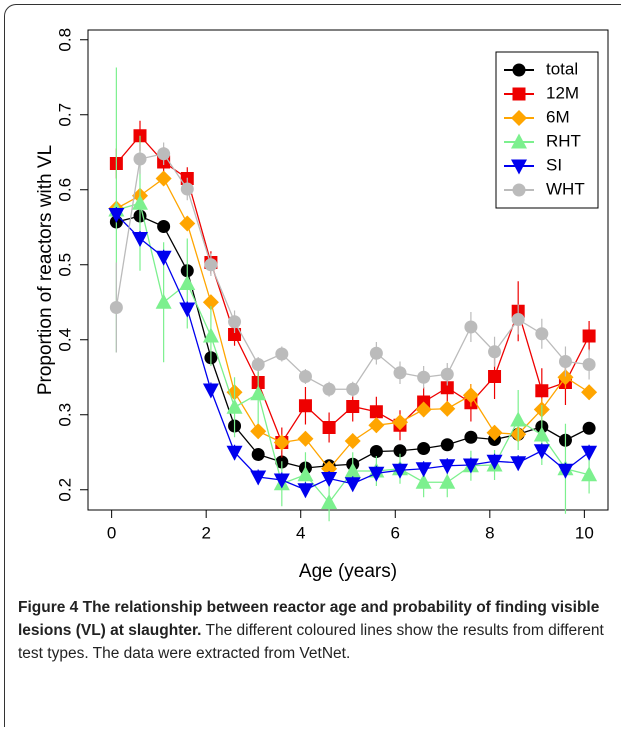  What do you see at coordinates (395, 532) in the screenshot?
I see `x-tick-label: 6` at bounding box center [395, 532].